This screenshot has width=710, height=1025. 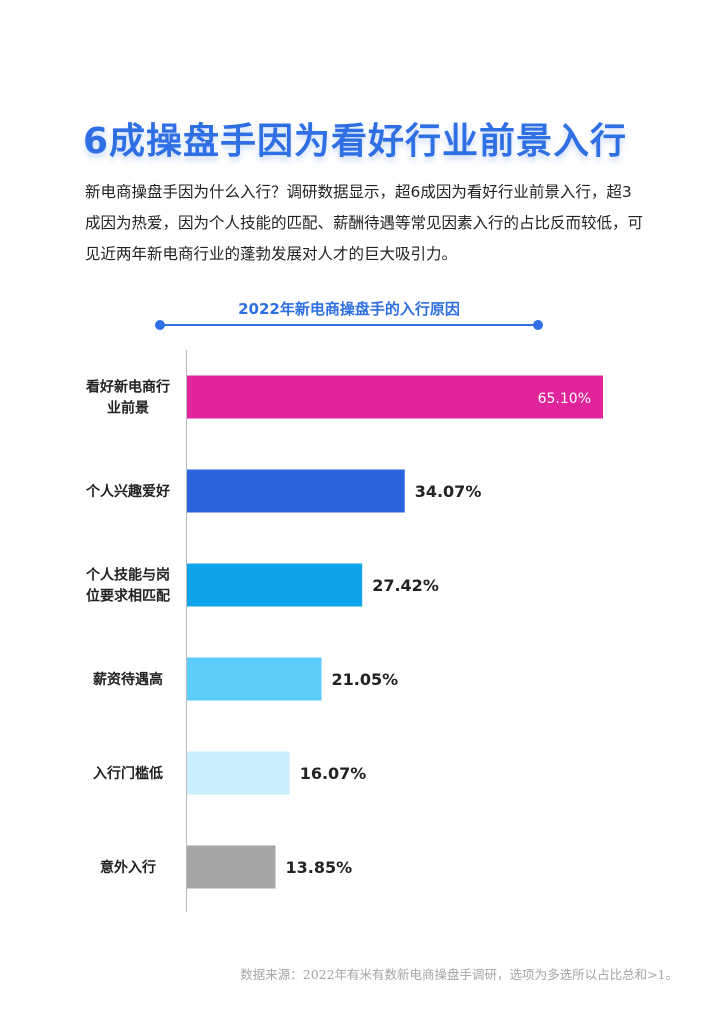 I want to click on category-label-2-line-1: 个人兴趣爱好, so click(x=127, y=491).